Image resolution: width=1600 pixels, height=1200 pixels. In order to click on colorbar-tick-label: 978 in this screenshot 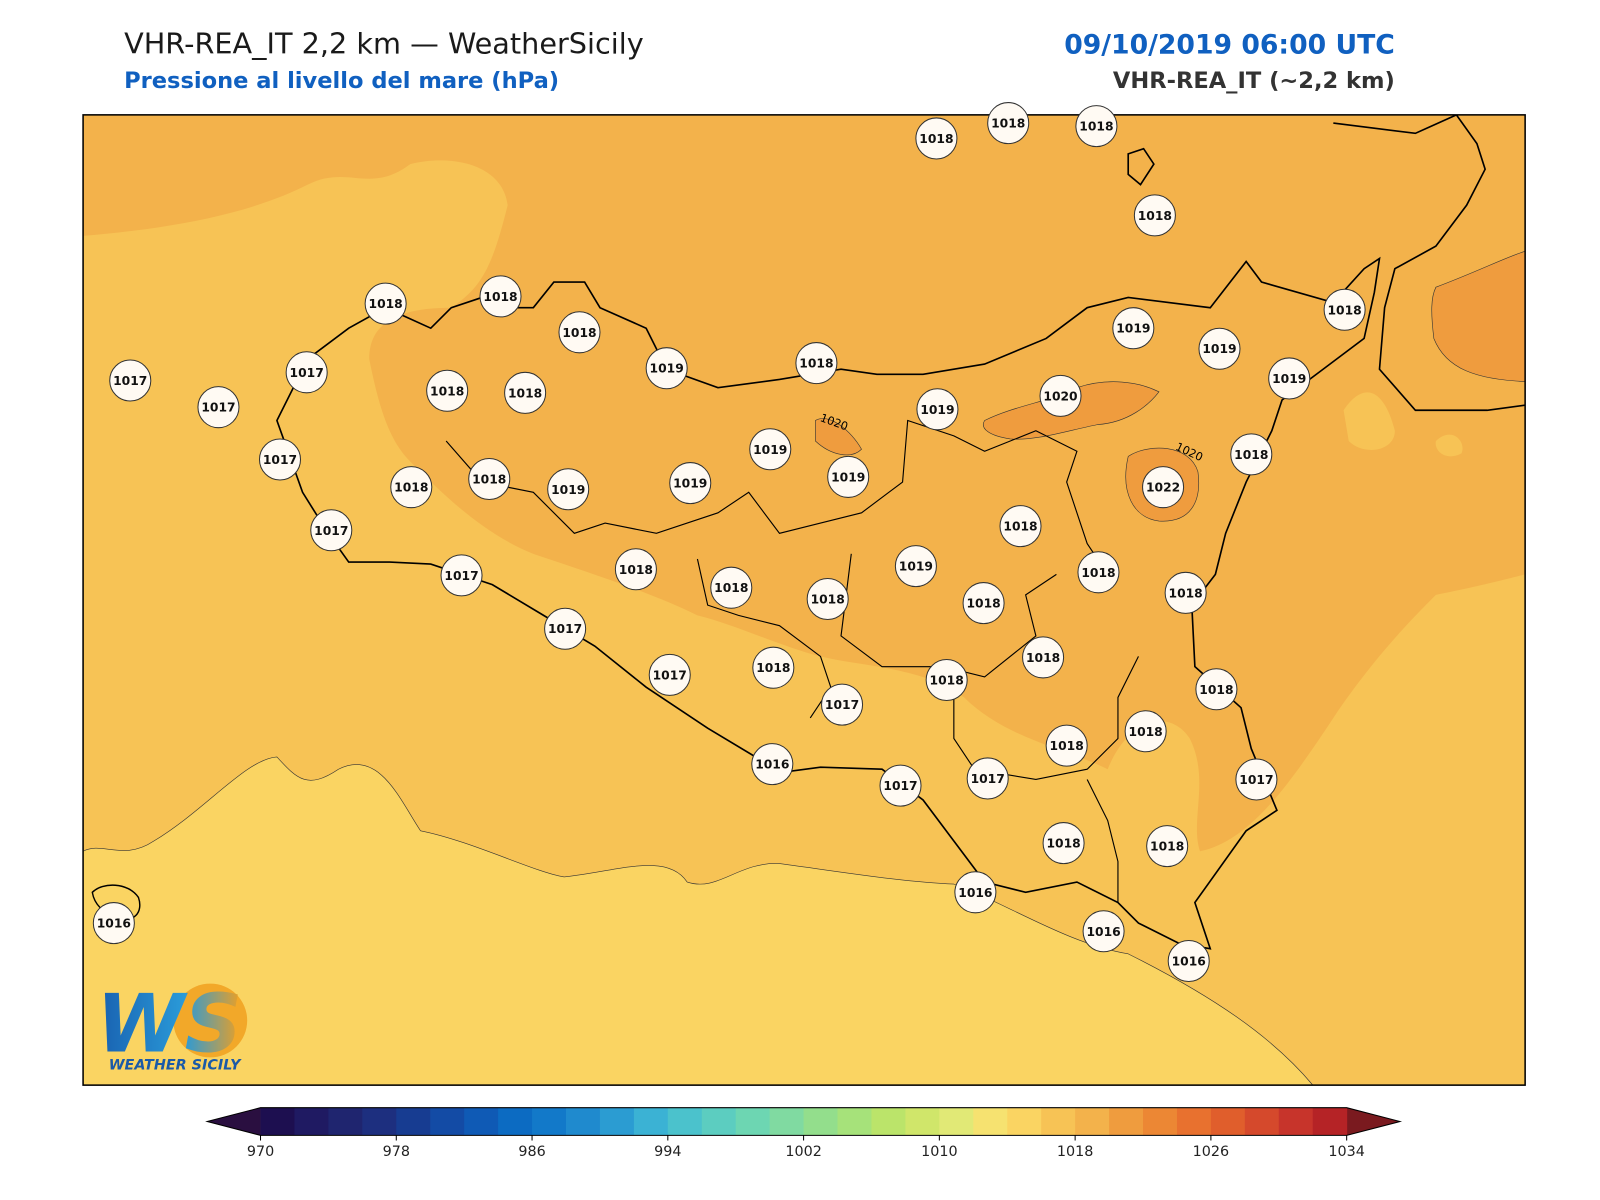, I will do `click(396, 1152)`.